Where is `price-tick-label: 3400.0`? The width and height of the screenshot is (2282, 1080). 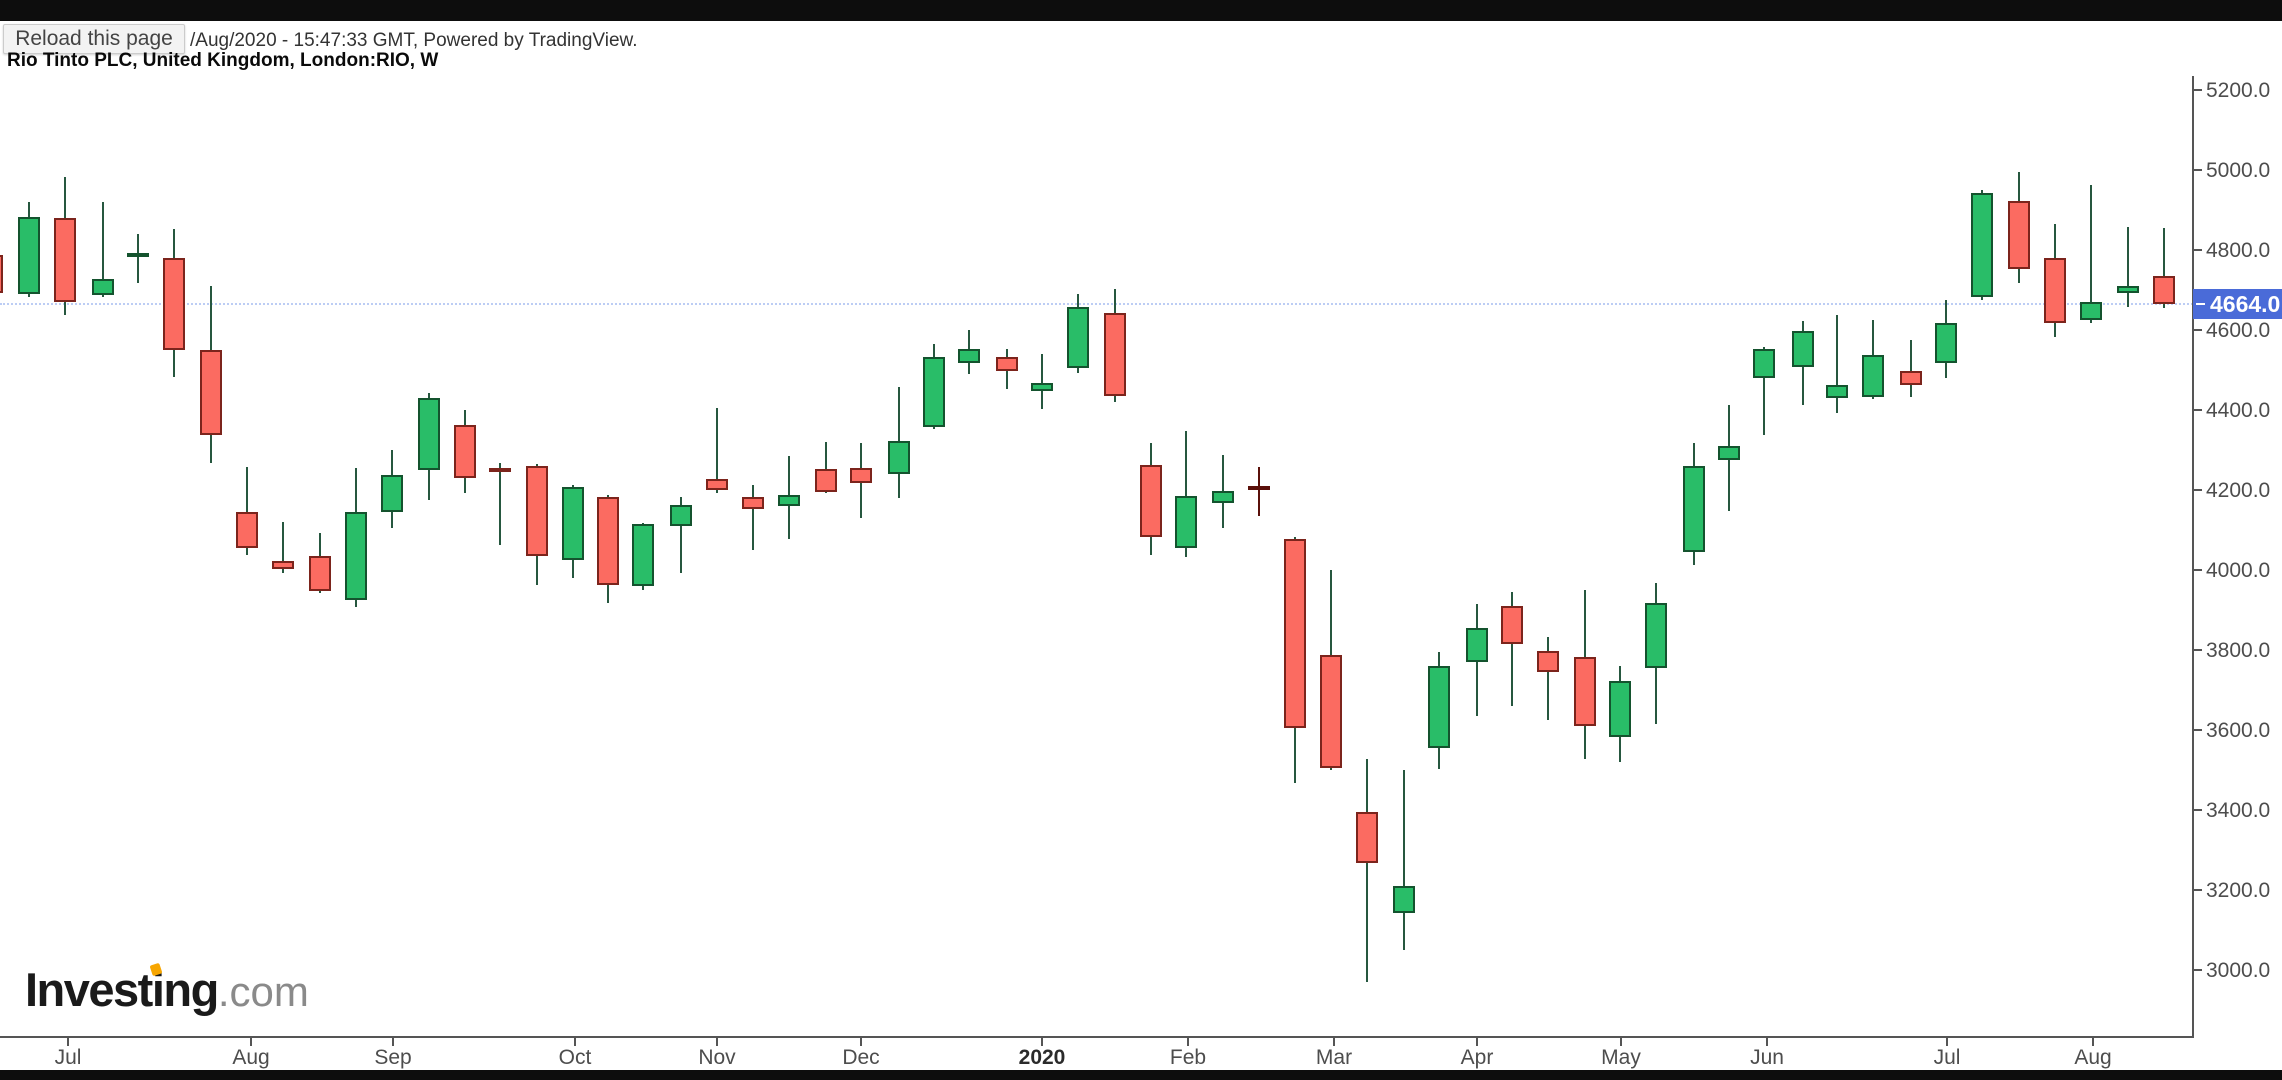 price-tick-label: 3400.0 is located at coordinates (2238, 810).